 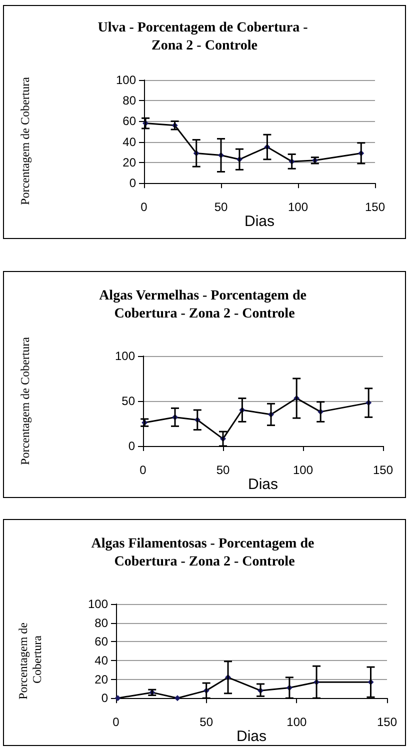 I want to click on chart-title: Algas Vermelhas - Porcentagem de Cobertura - Zona 2 - Controle, so click(x=204, y=305).